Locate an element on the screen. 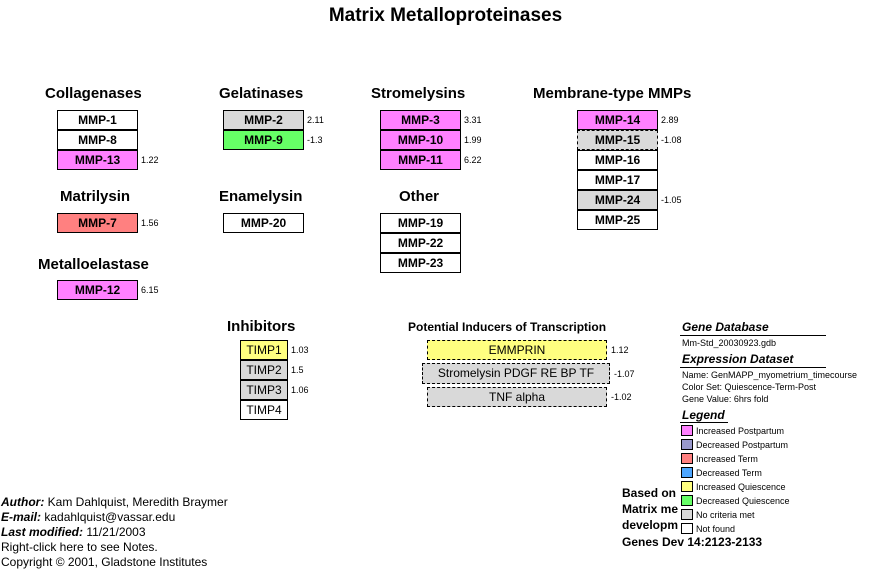 The image size is (891, 571). gene-box-mmp-14: MMP-14 is located at coordinates (617, 120).